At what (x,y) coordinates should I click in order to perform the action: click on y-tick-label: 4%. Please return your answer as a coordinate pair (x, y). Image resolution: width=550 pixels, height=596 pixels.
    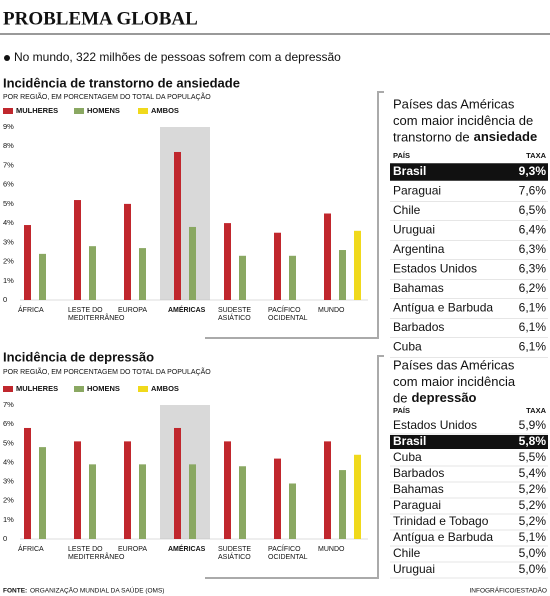
    Looking at the image, I should click on (8, 461).